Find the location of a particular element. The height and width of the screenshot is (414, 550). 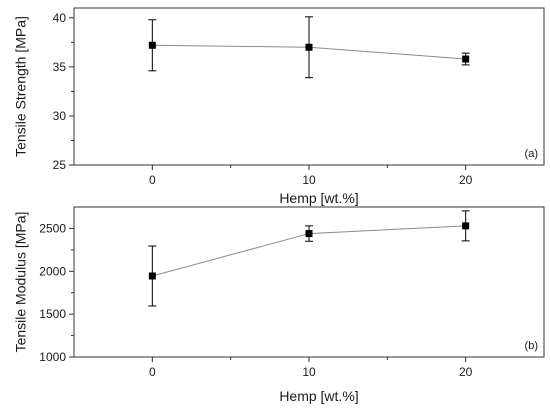

panel-a-y-axis-title: Tensile Strength [MPa] is located at coordinates (21, 86).